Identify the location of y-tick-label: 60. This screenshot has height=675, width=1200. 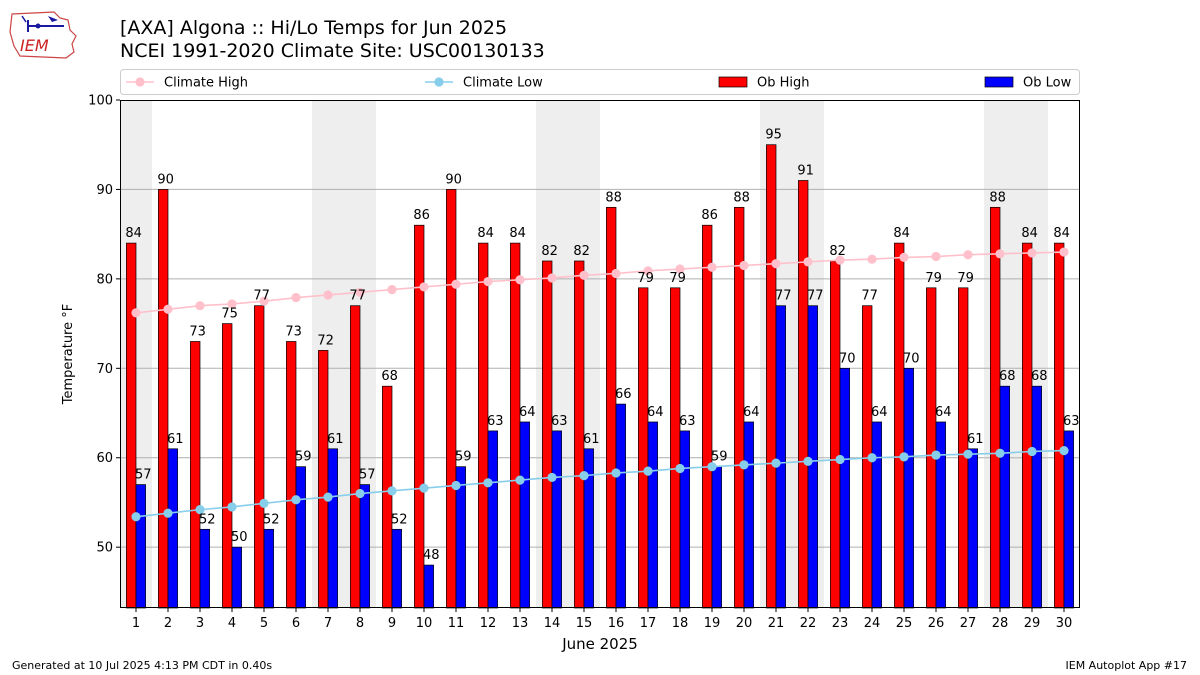
(104, 458).